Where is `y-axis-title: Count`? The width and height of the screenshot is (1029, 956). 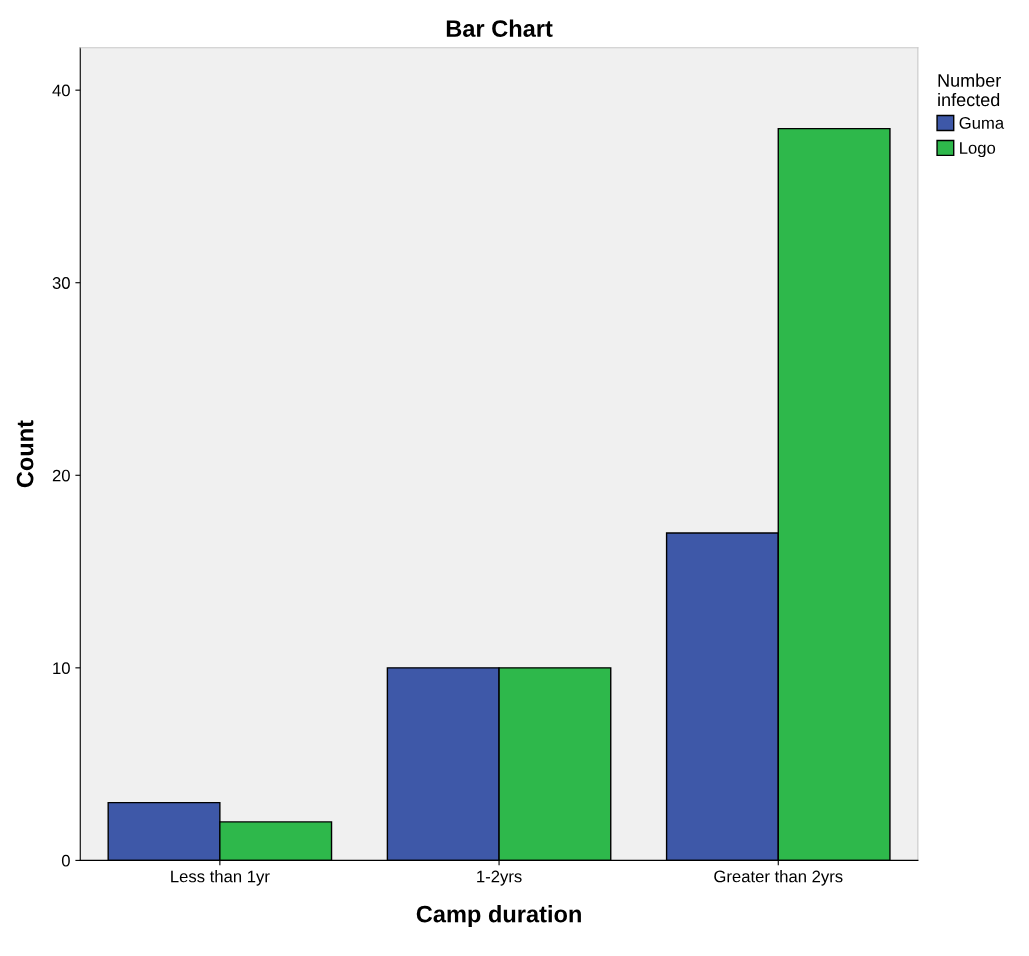
y-axis-title: Count is located at coordinates (25, 454).